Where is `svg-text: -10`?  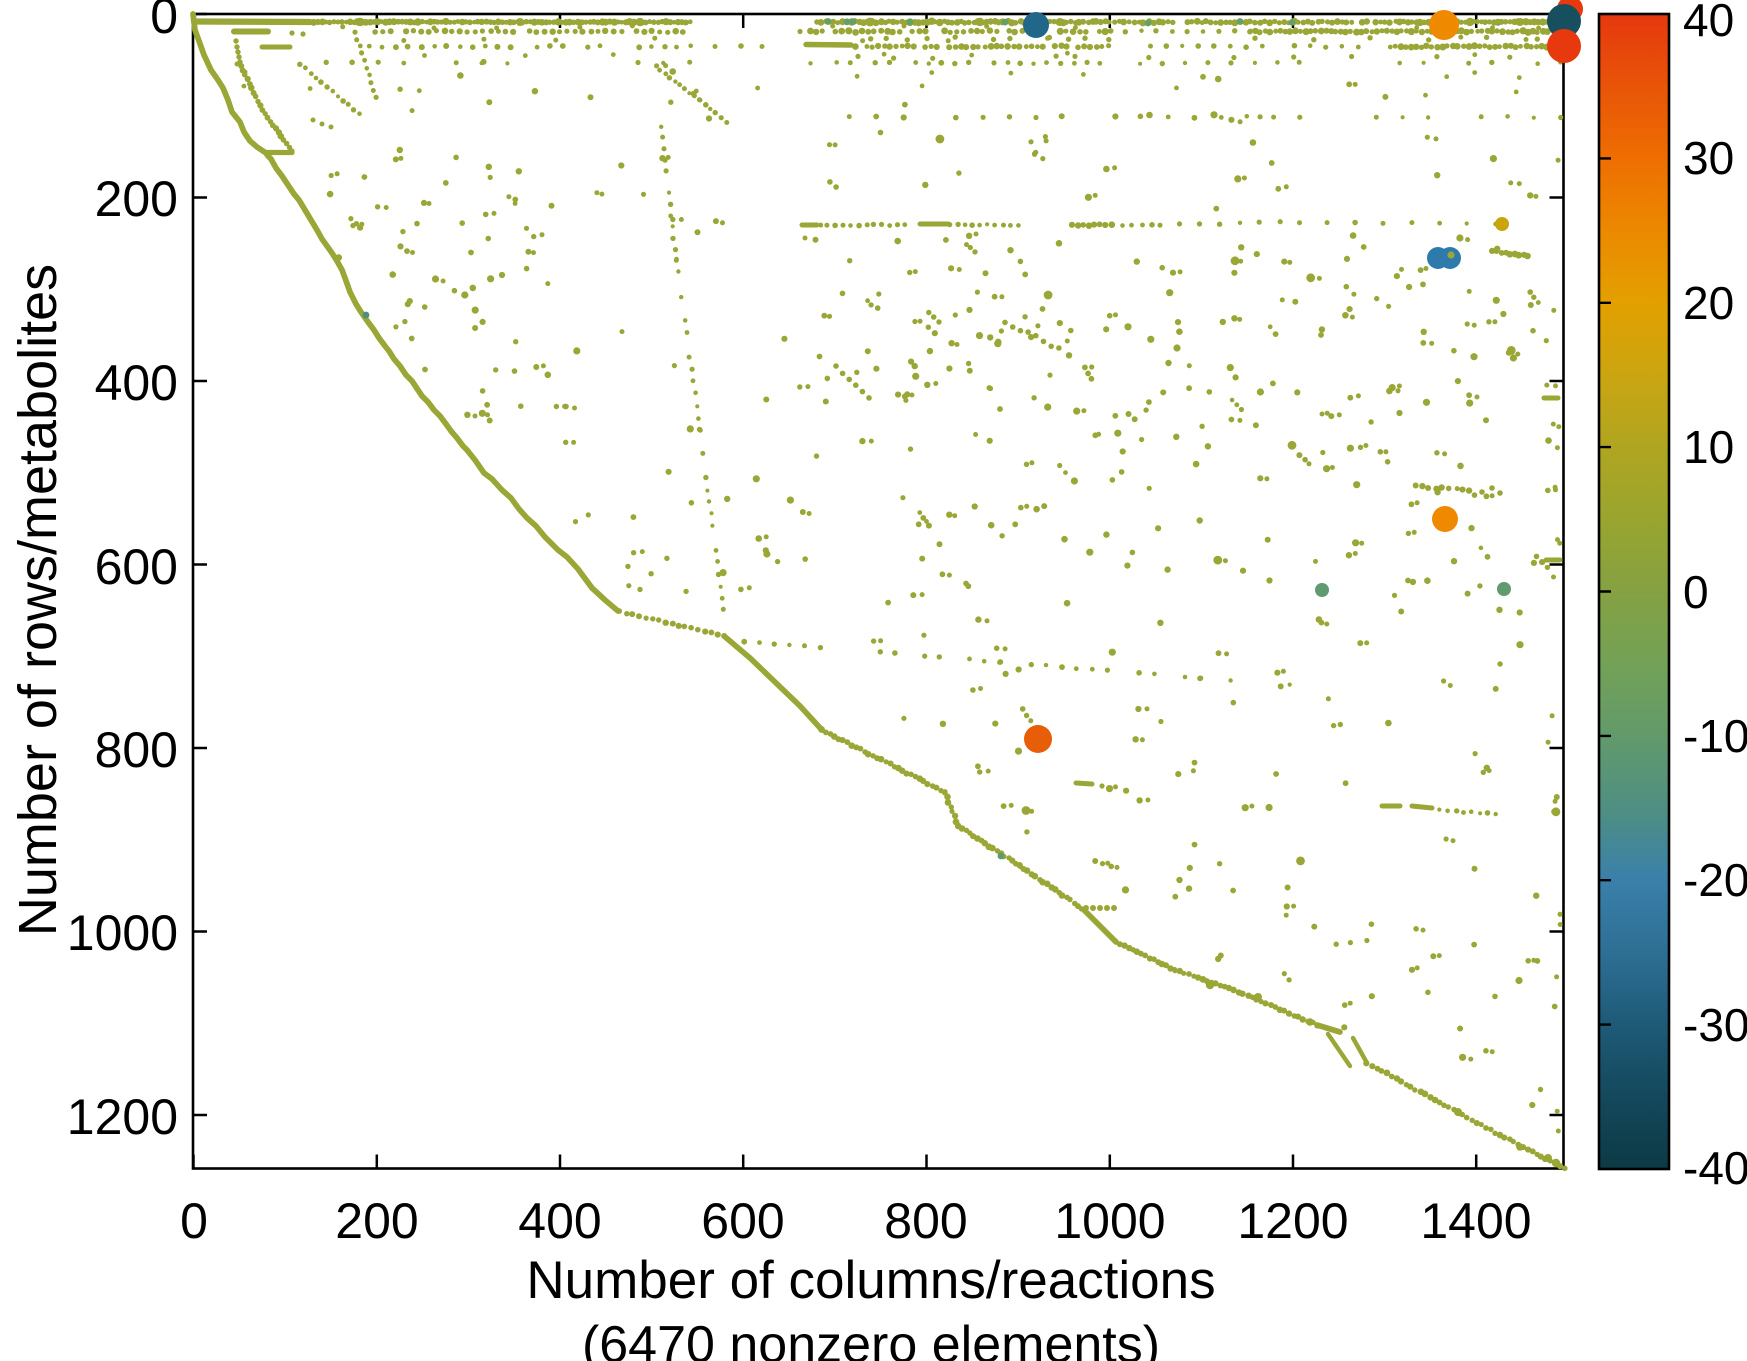
svg-text: -10 is located at coordinates (1715, 736).